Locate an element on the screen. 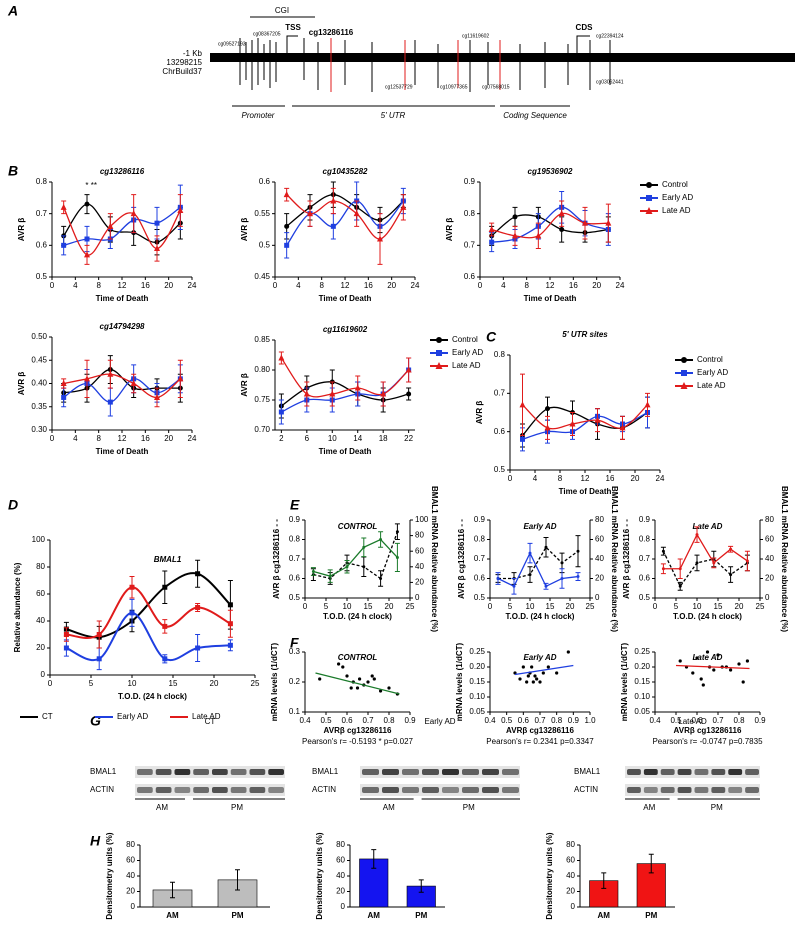  y-tick-label: 0.55 is located at coordinates (262, 213).